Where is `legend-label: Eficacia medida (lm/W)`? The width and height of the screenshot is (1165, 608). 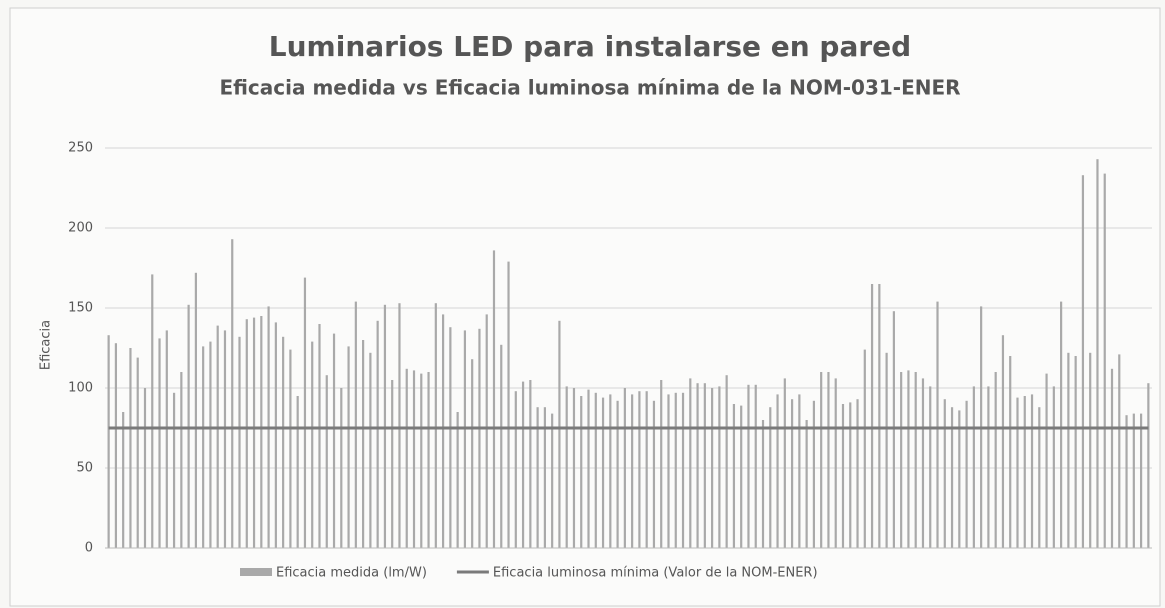
legend-label: Eficacia medida (lm/W) is located at coordinates (351, 573).